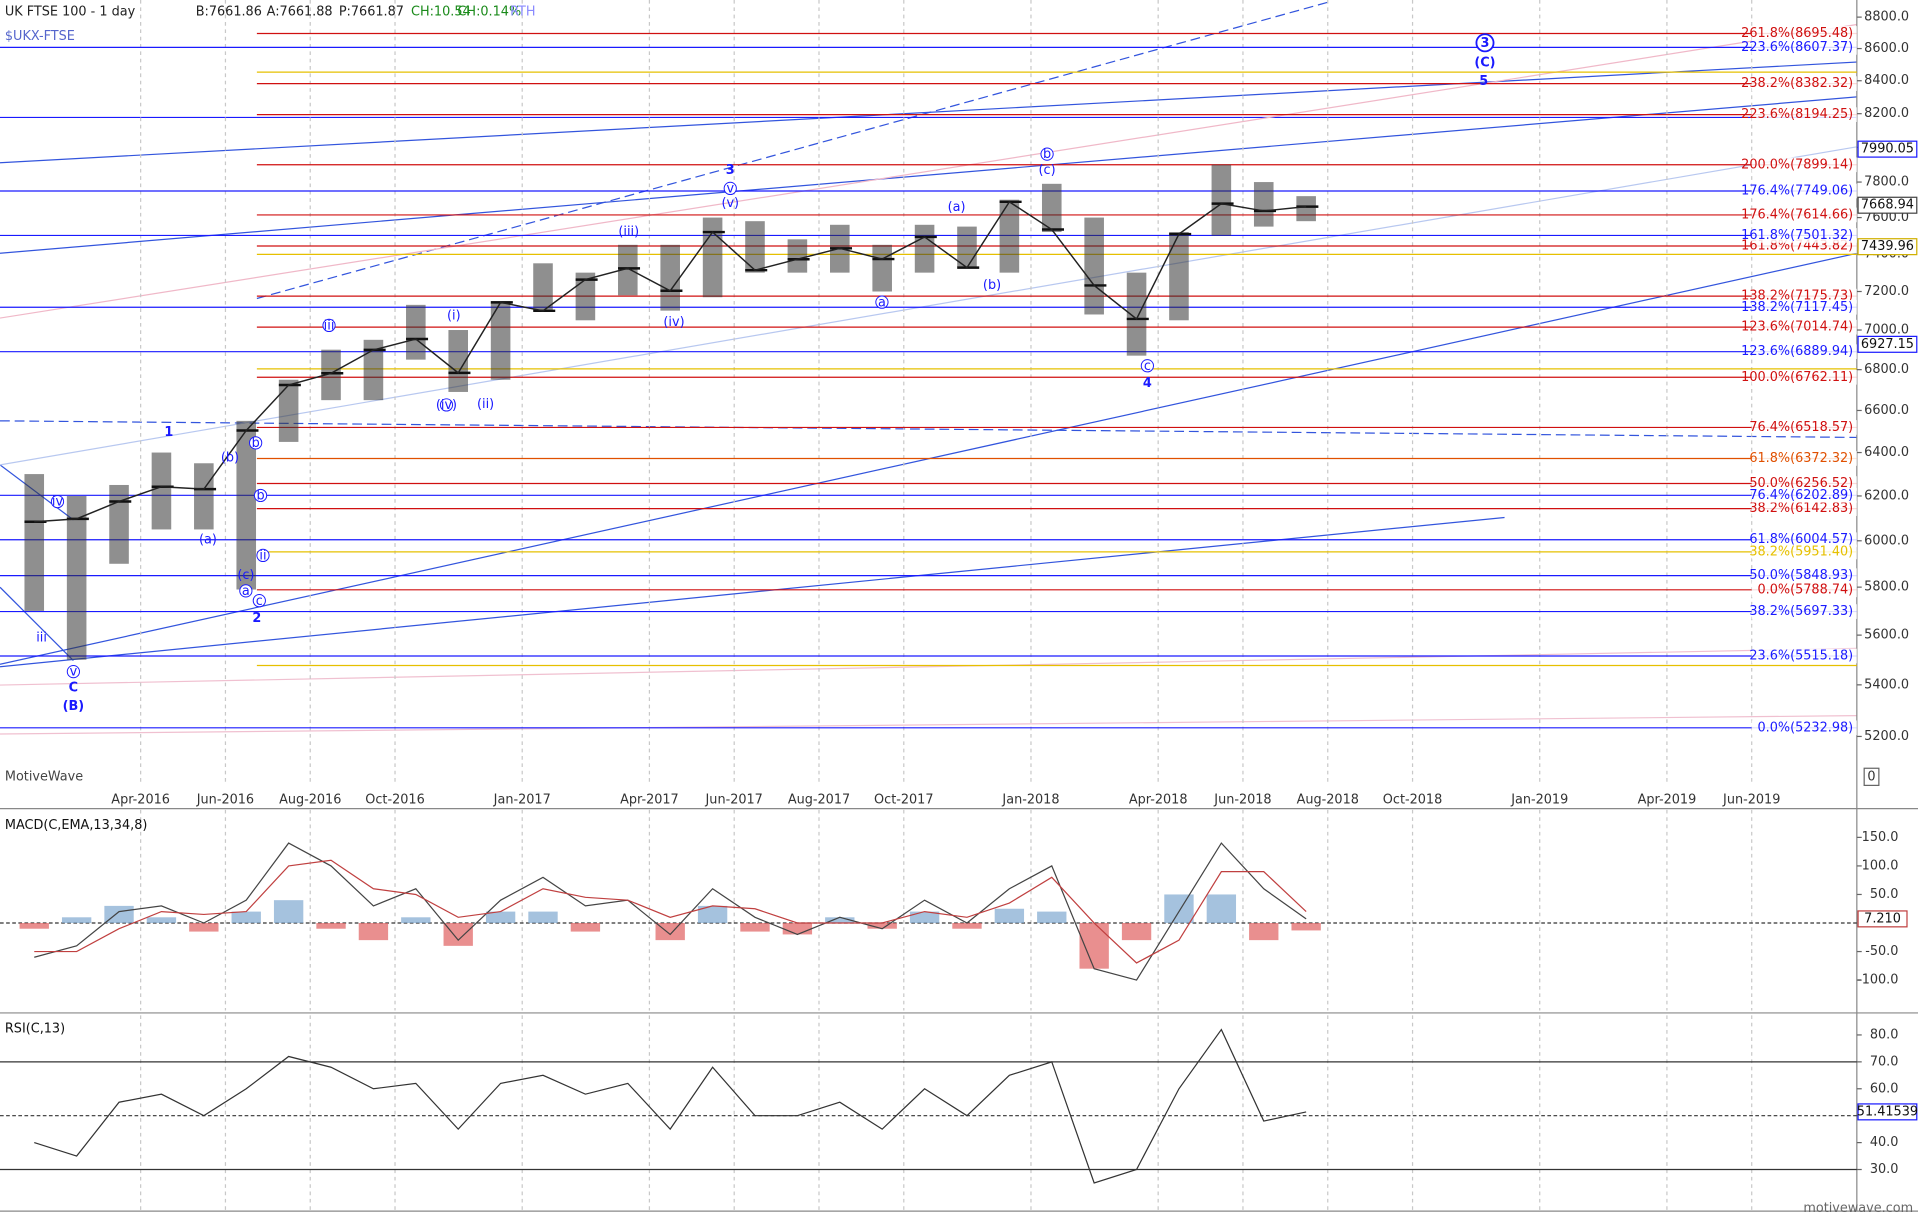 This screenshot has height=1216, width=1918. I want to click on fib-label: 123.6%(7014.74), so click(1797, 327).